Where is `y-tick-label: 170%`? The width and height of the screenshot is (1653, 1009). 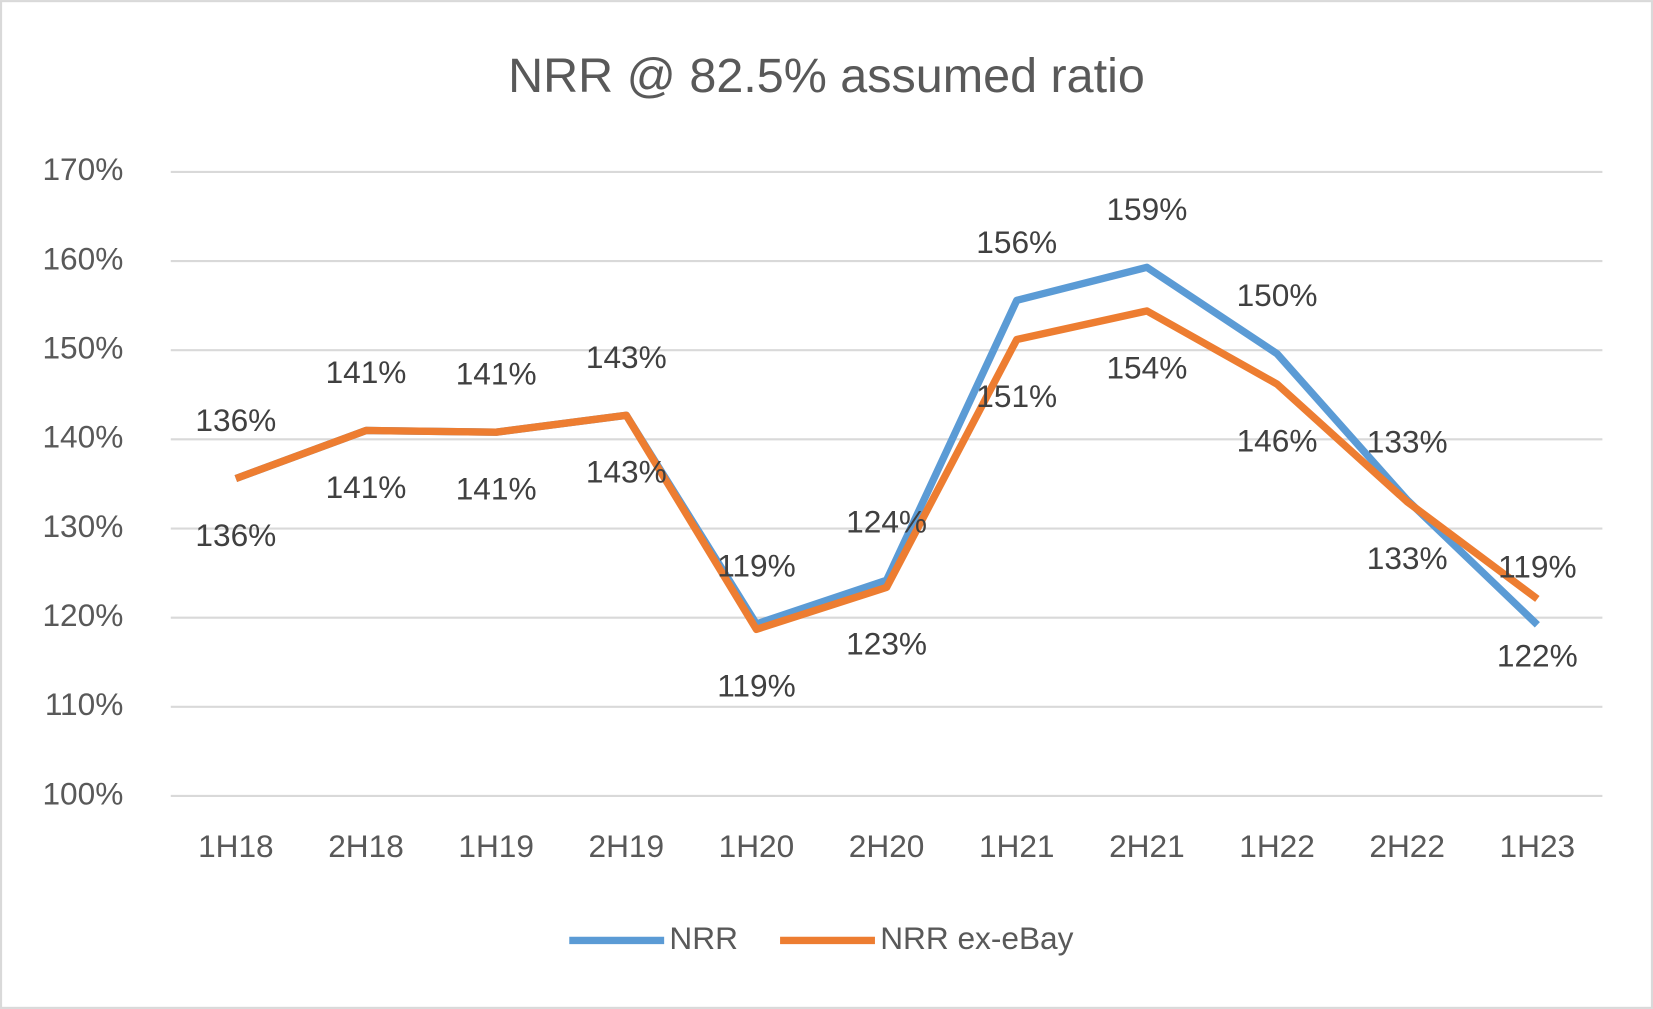 y-tick-label: 170% is located at coordinates (82, 169).